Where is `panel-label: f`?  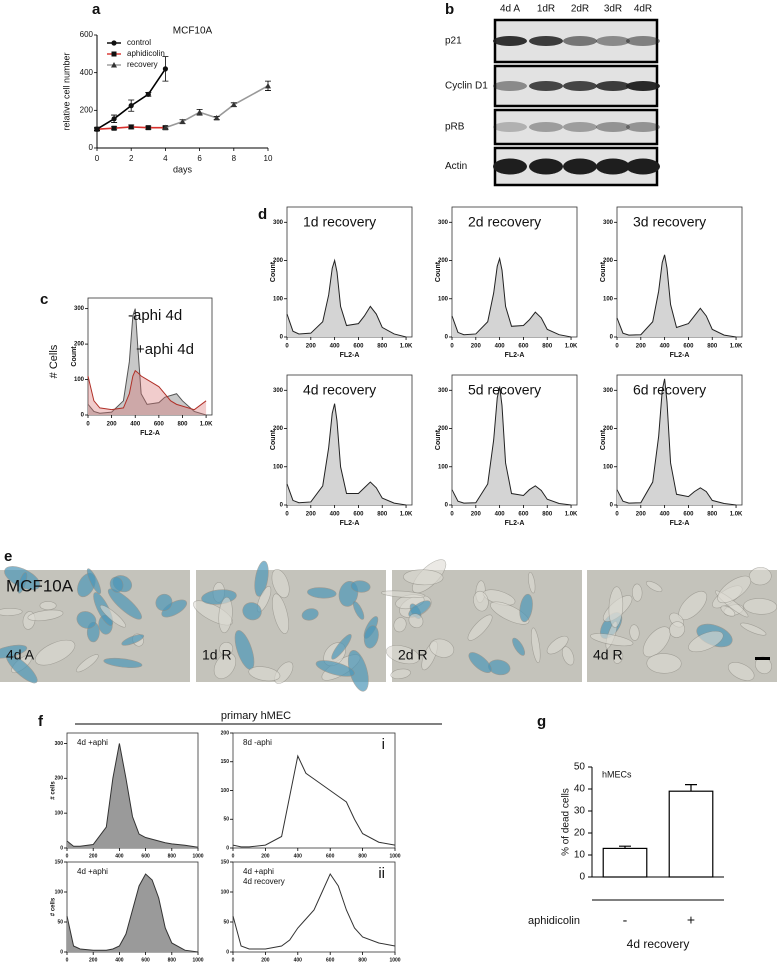
panel-label: f is located at coordinates (41, 721).